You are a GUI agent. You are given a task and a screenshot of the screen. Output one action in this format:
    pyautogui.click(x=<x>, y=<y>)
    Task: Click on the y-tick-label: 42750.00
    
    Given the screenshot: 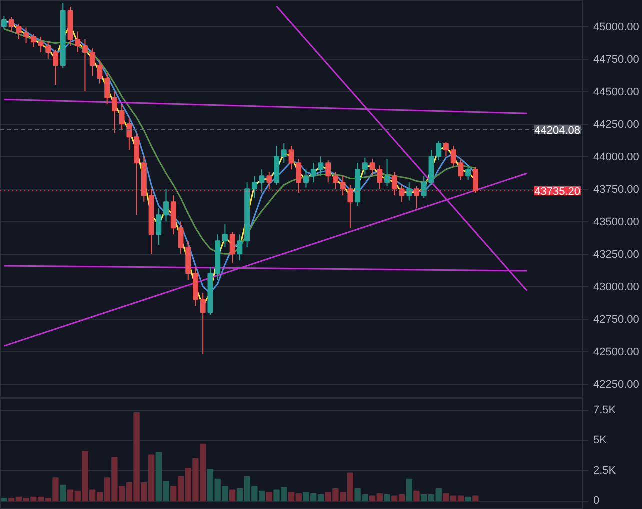 What is the action you would take?
    pyautogui.click(x=617, y=320)
    